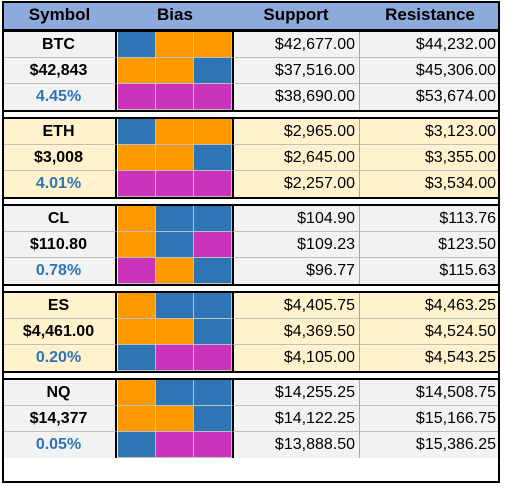  Describe the element at coordinates (59, 184) in the screenshot. I see `percent-change-cell: 4.01%` at that location.